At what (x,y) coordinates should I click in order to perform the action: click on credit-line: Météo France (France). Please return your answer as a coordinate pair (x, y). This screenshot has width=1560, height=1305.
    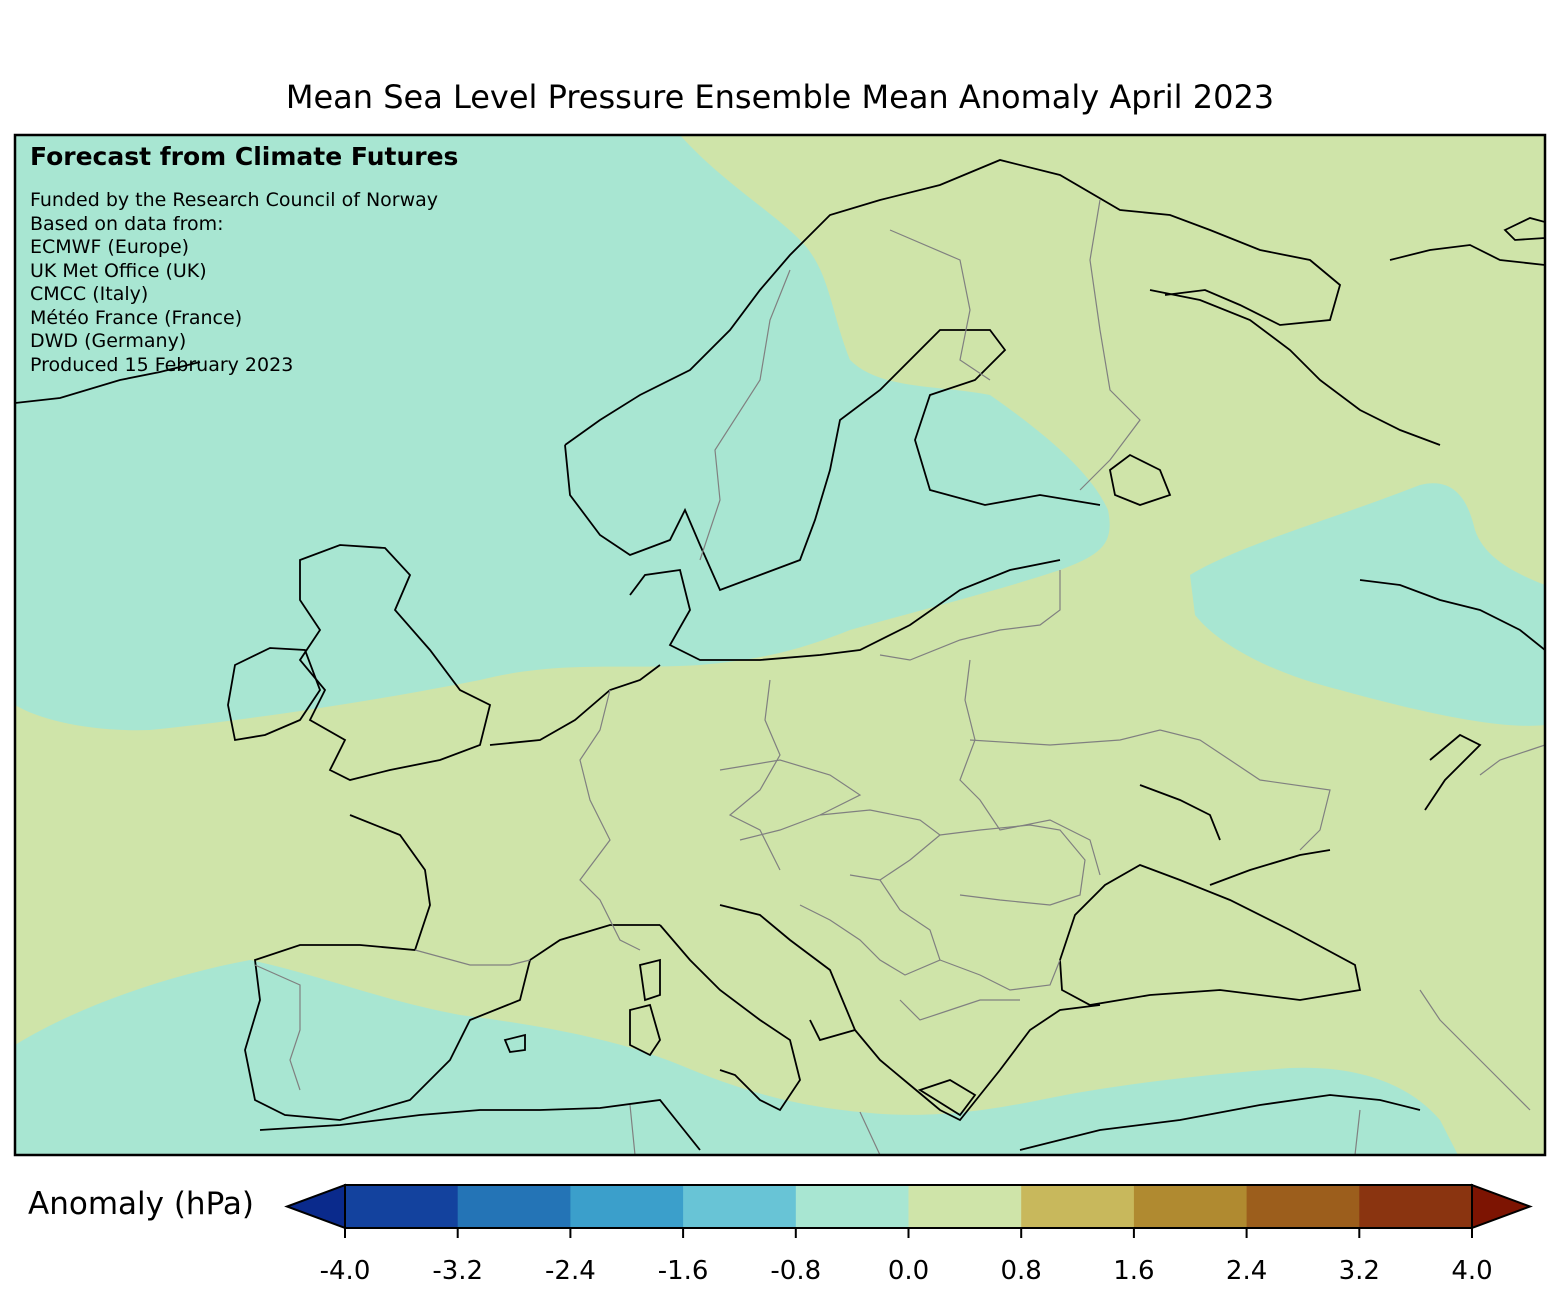
    Looking at the image, I should click on (136, 317).